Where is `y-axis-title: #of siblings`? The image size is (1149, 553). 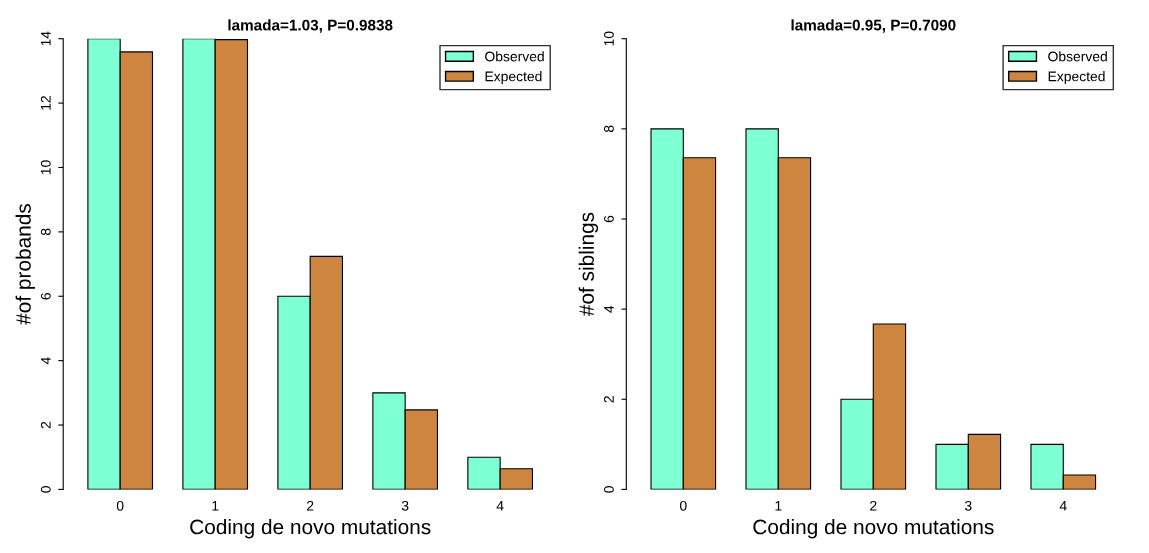 y-axis-title: #of siblings is located at coordinates (588, 264).